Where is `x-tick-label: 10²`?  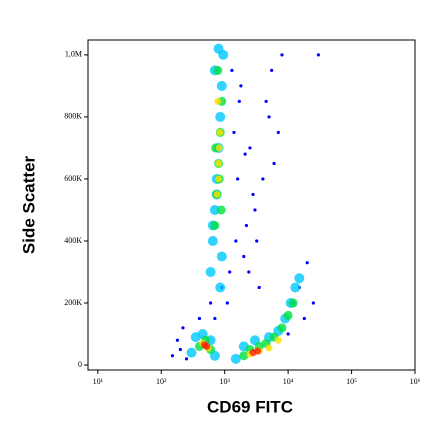 x-tick-label: 10² is located at coordinates (161, 381).